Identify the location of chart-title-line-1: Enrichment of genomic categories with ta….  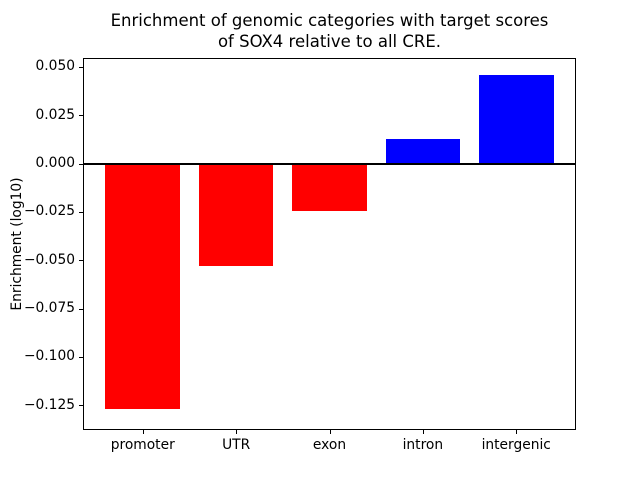
(329, 20).